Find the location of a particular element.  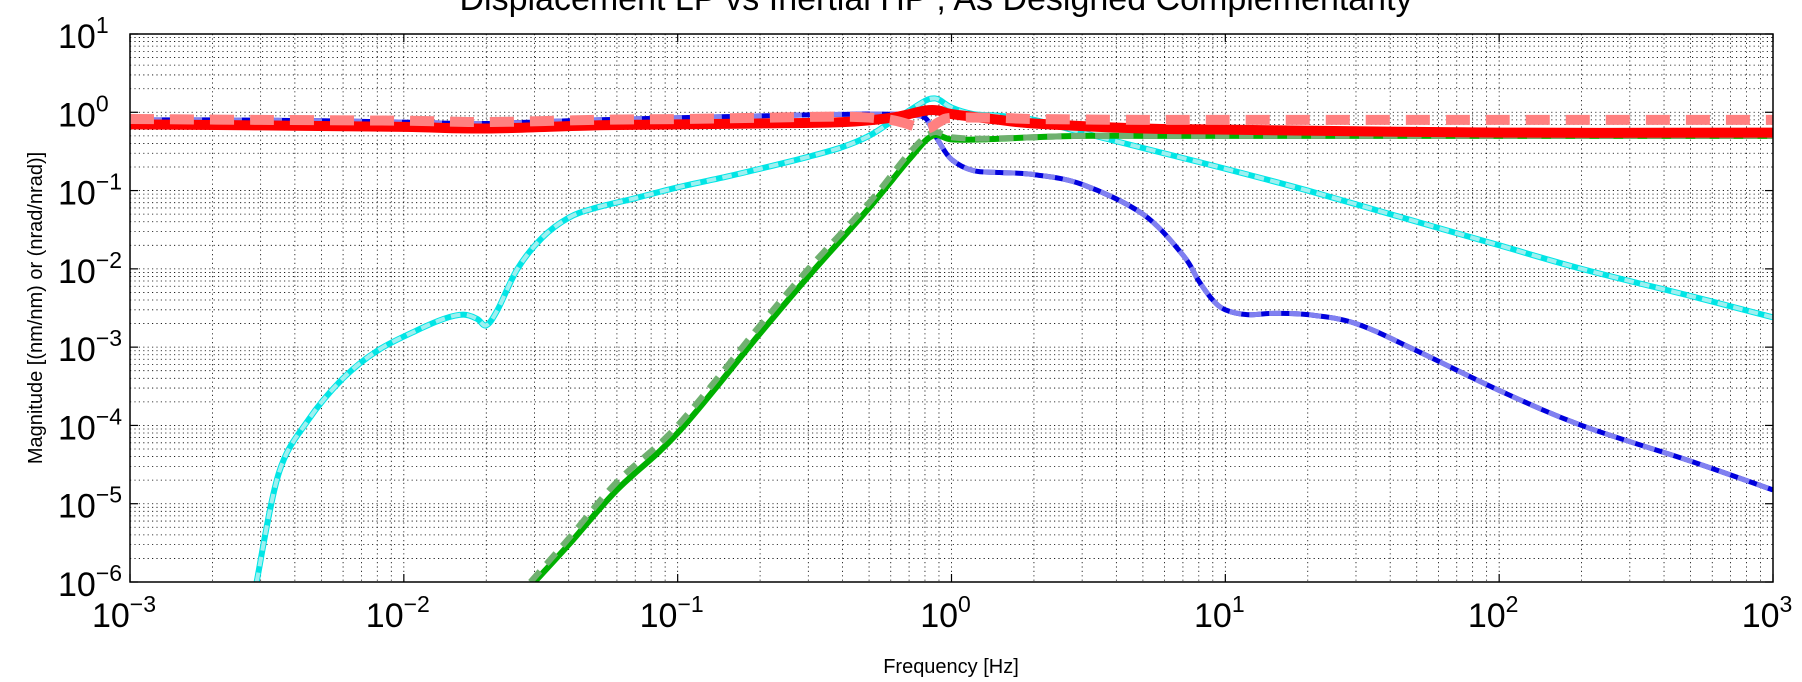

x-tick-label: 10⁰ is located at coordinates (945, 613).